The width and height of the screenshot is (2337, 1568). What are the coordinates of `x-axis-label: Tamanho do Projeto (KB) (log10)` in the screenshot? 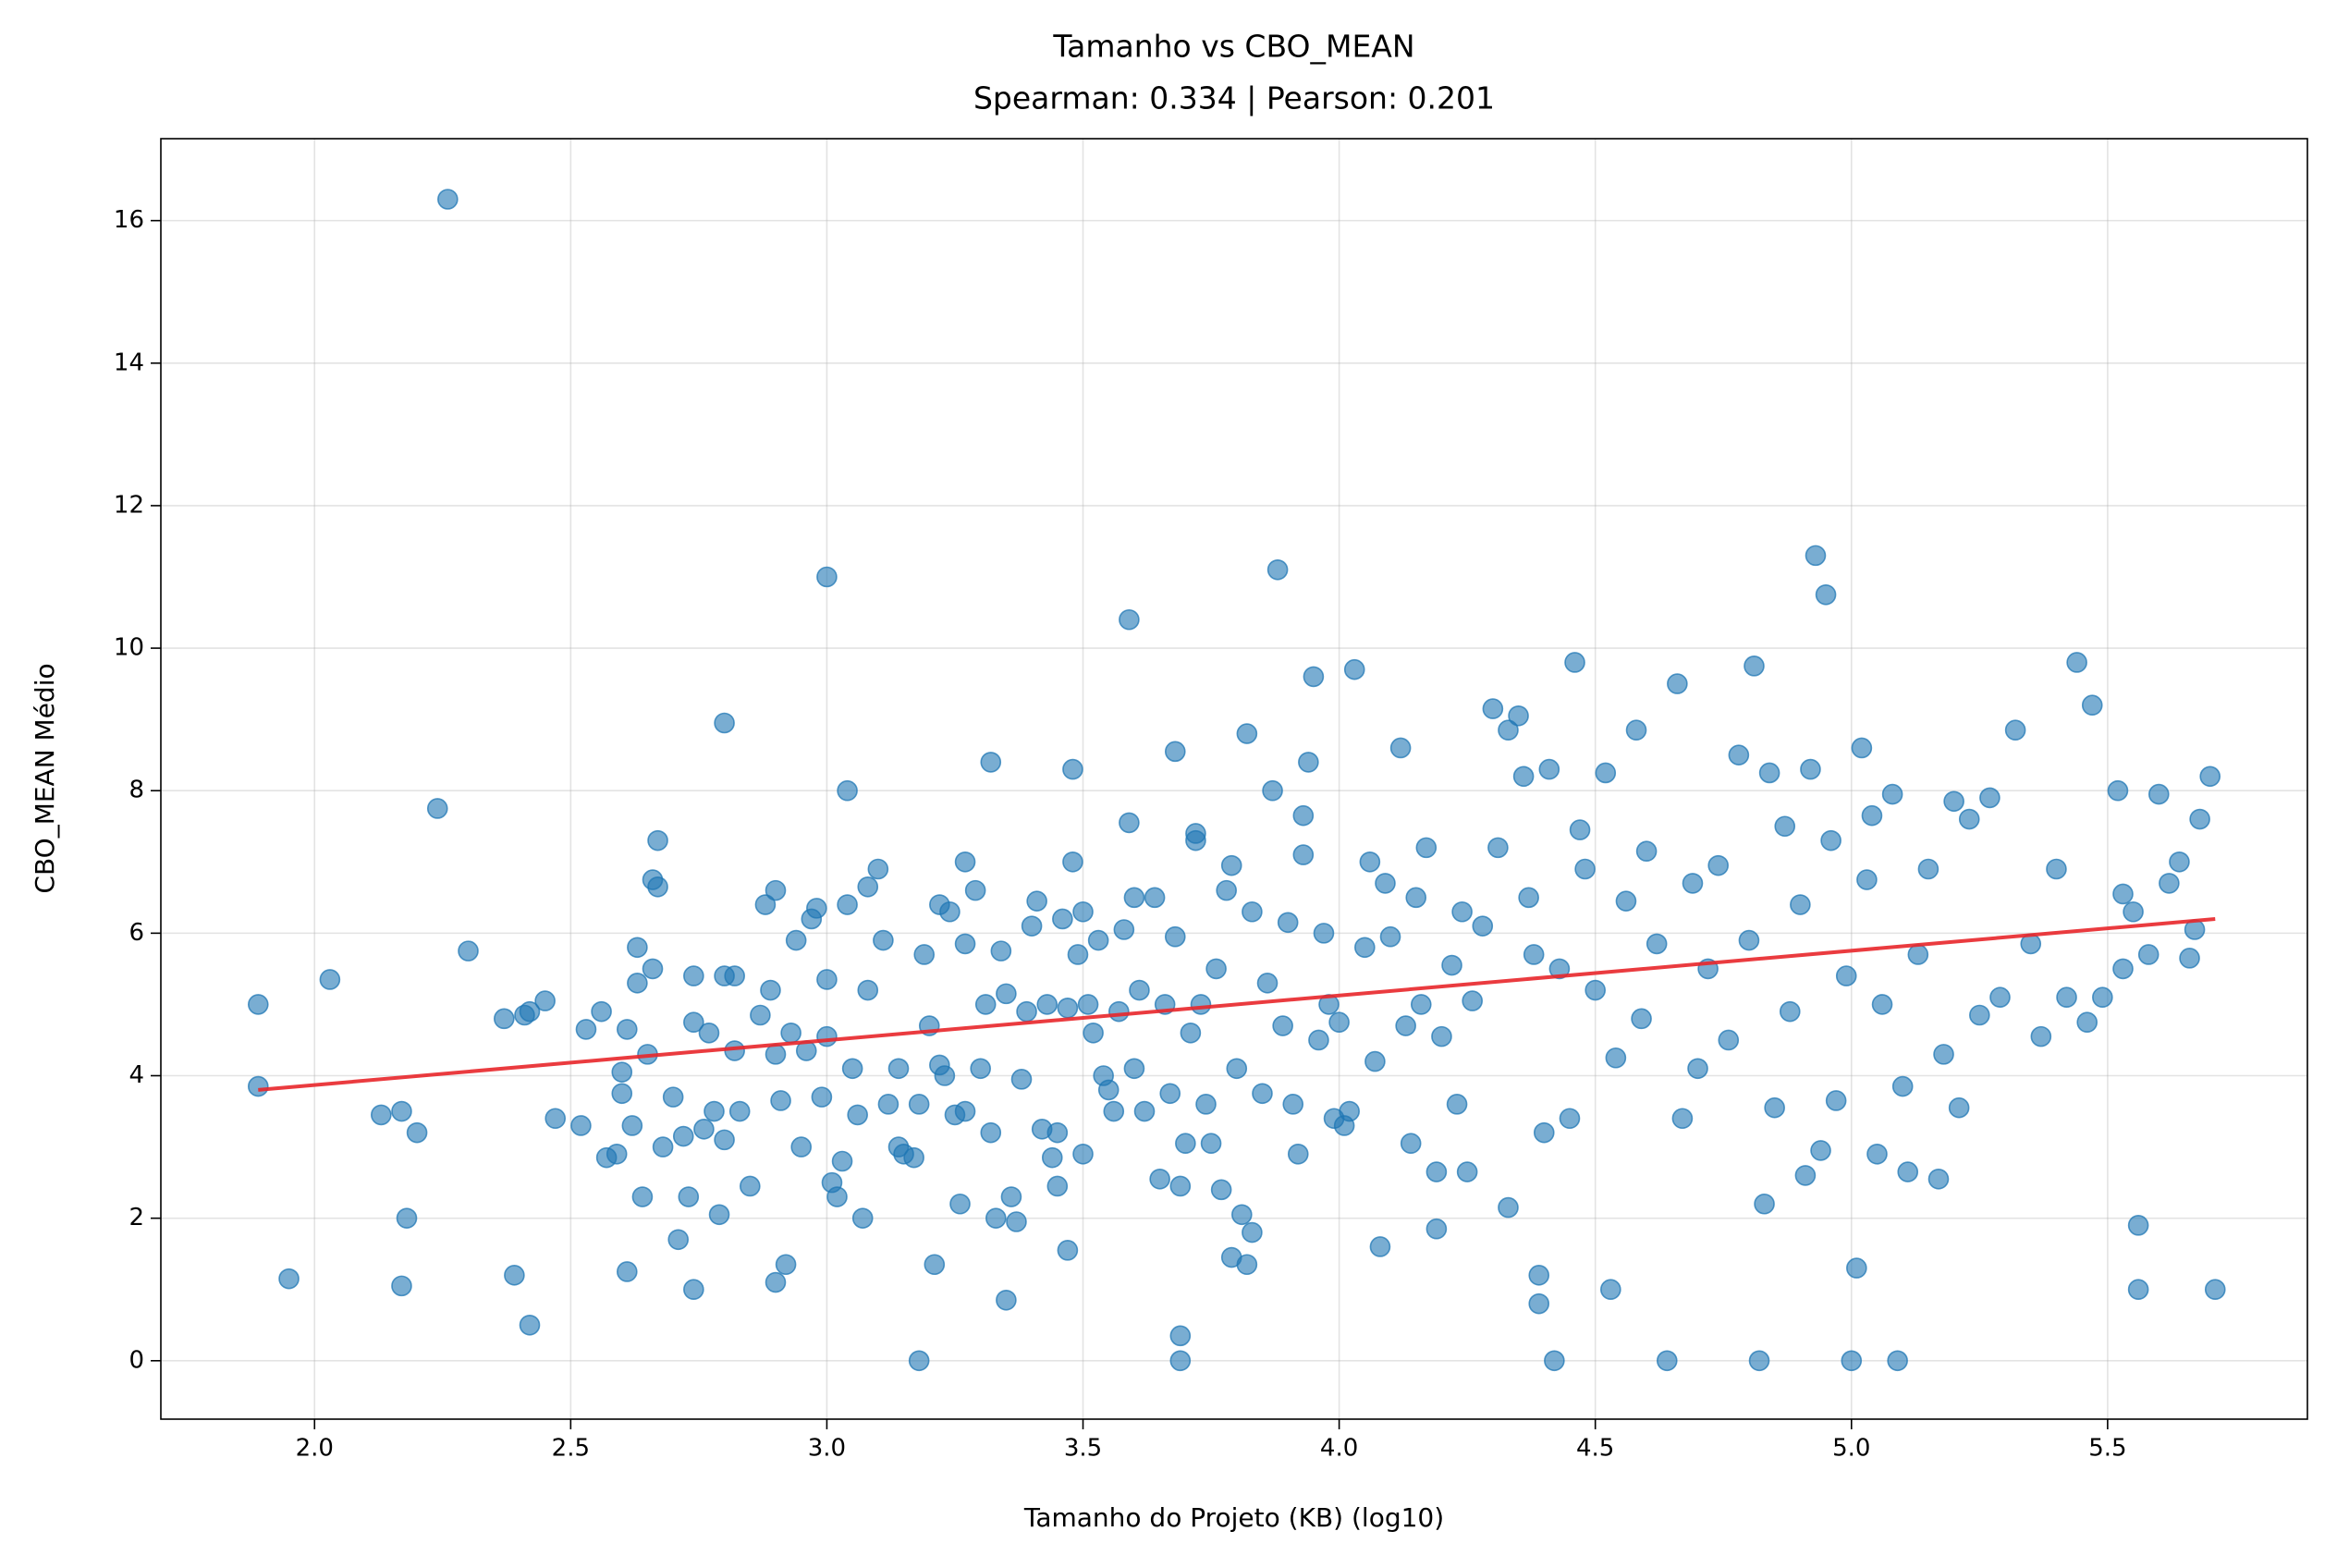 It's located at (1233, 1517).